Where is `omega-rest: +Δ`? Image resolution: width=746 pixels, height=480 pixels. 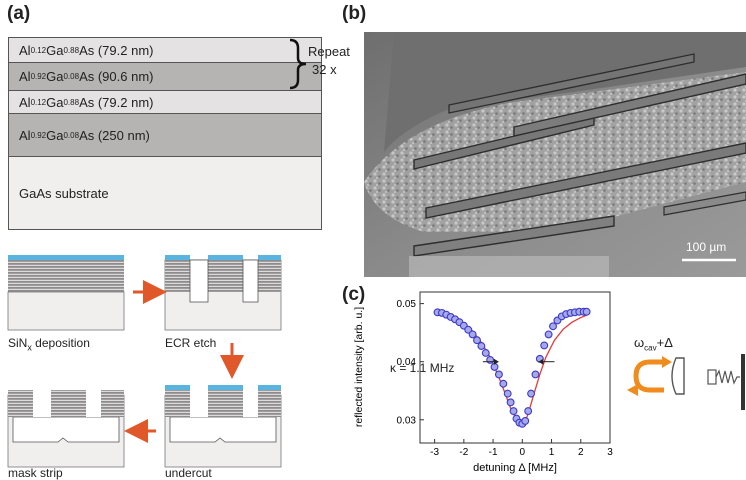 omega-rest: +Δ is located at coordinates (664, 342).